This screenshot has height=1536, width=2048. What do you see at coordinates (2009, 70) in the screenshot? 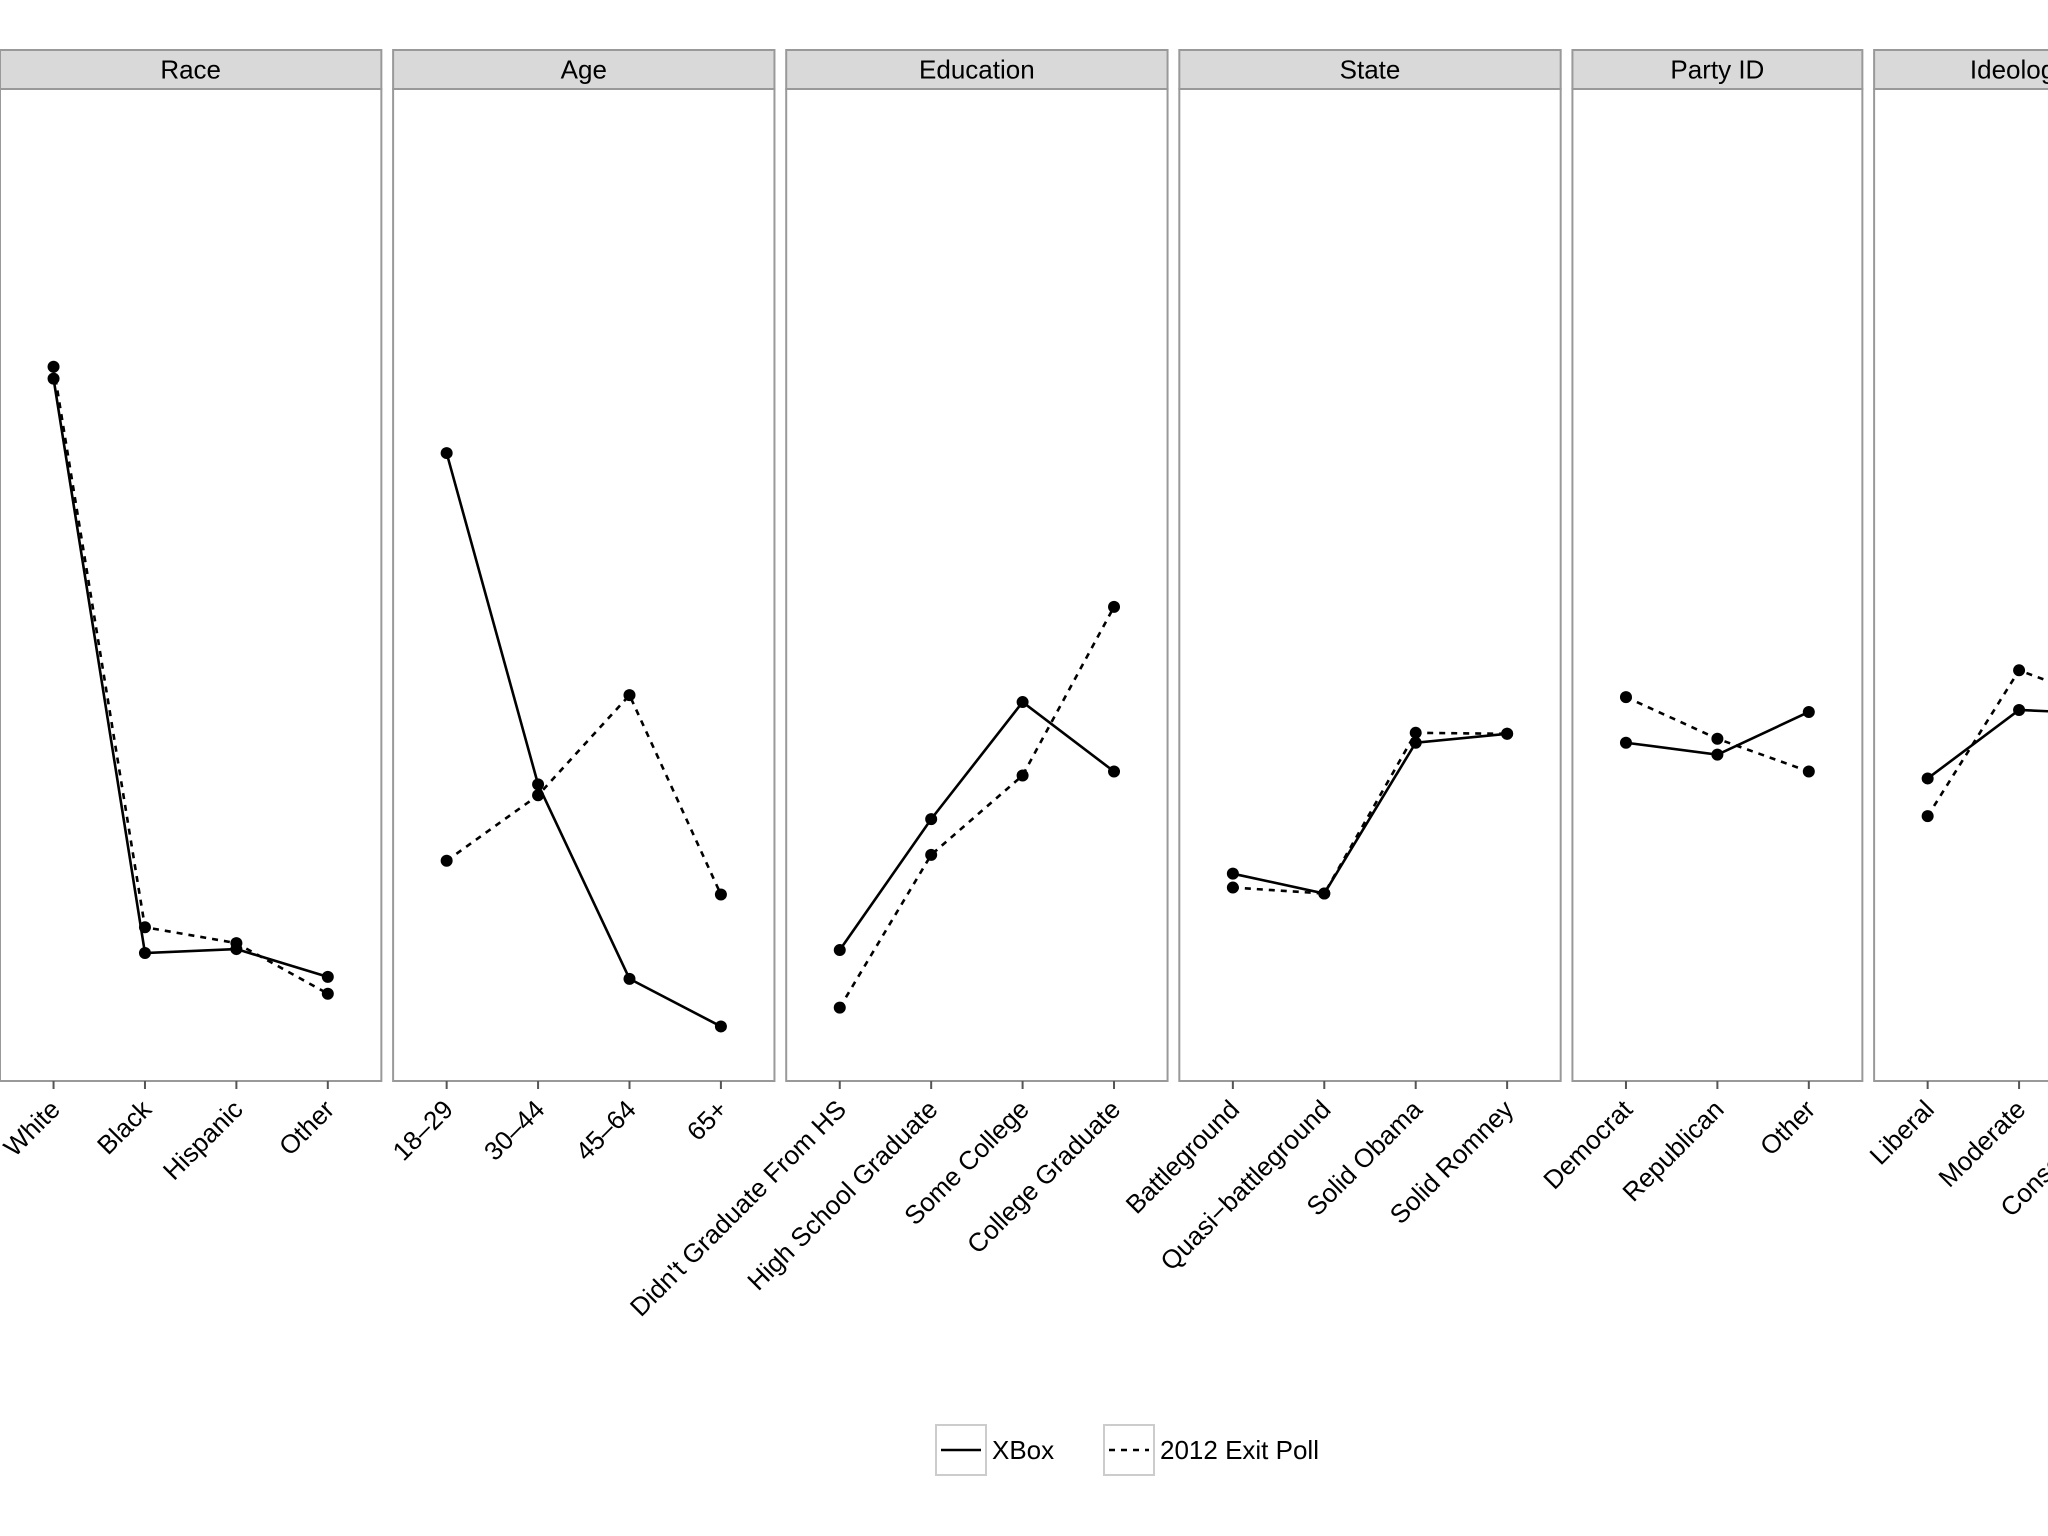
I see `panel-title: Ideology` at bounding box center [2009, 70].